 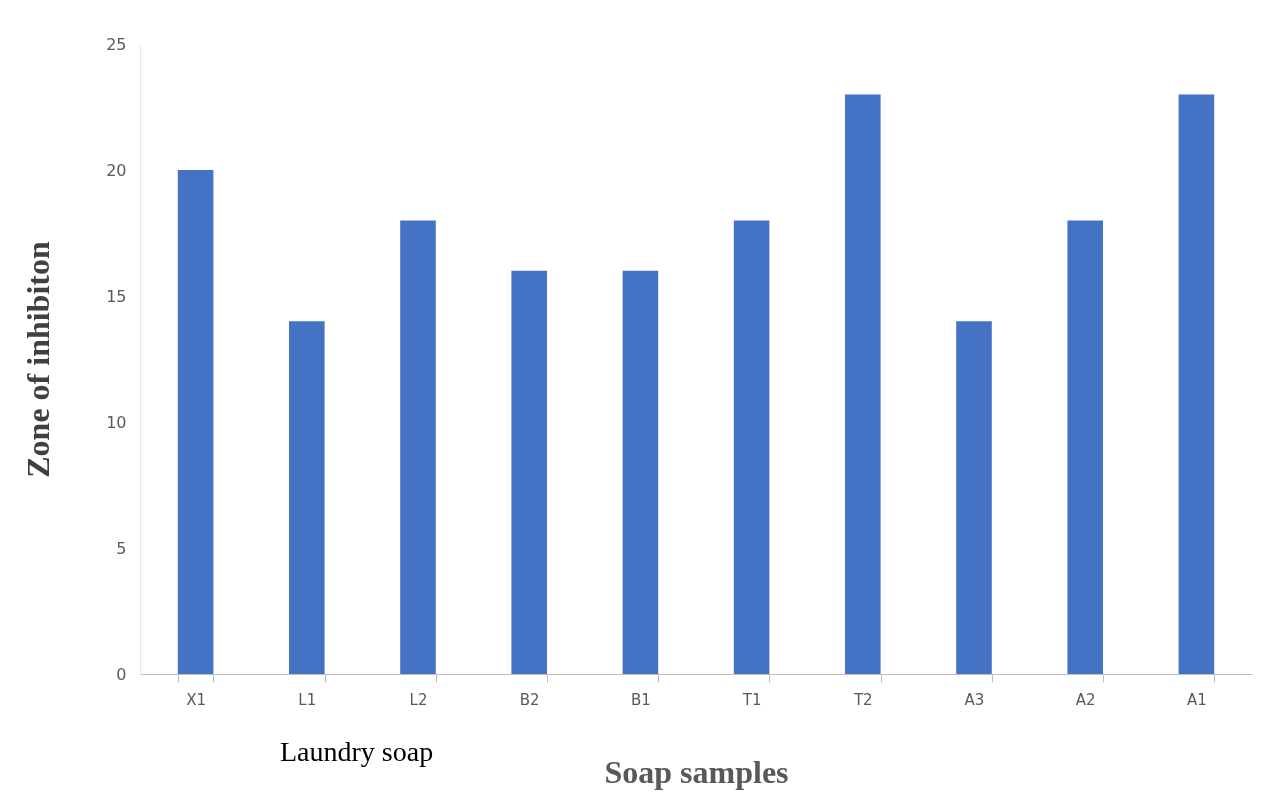 I want to click on y-tick-label: 25, so click(x=116, y=44).